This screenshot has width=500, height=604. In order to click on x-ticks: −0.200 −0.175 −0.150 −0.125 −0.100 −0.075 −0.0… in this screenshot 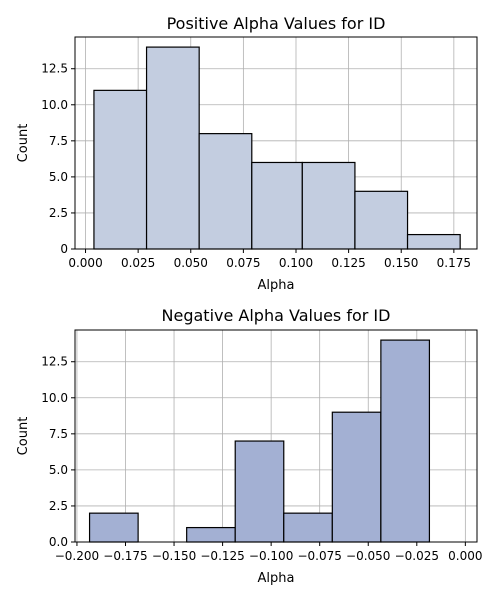, I will do `click(269, 552)`.